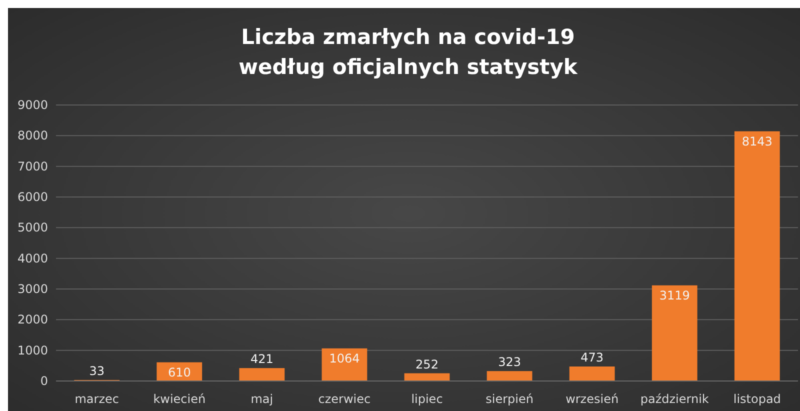 This screenshot has height=411, width=800. Describe the element at coordinates (32, 289) in the screenshot. I see `y-tick-label: 3000` at that location.